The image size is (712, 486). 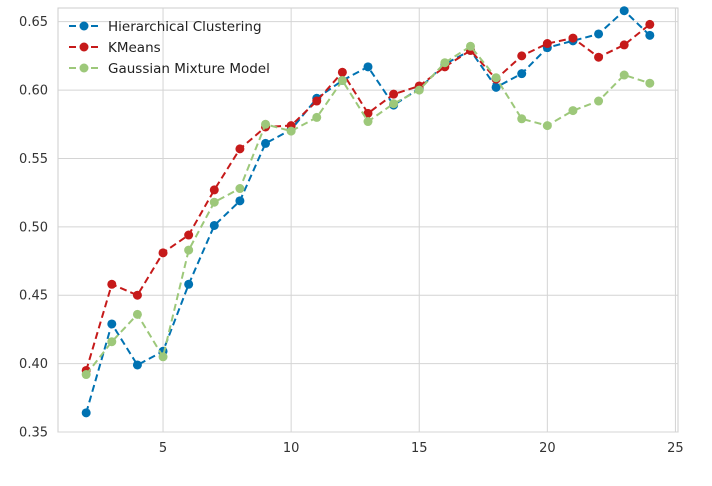 What do you see at coordinates (291, 448) in the screenshot?
I see `x-tick-label: 10` at bounding box center [291, 448].